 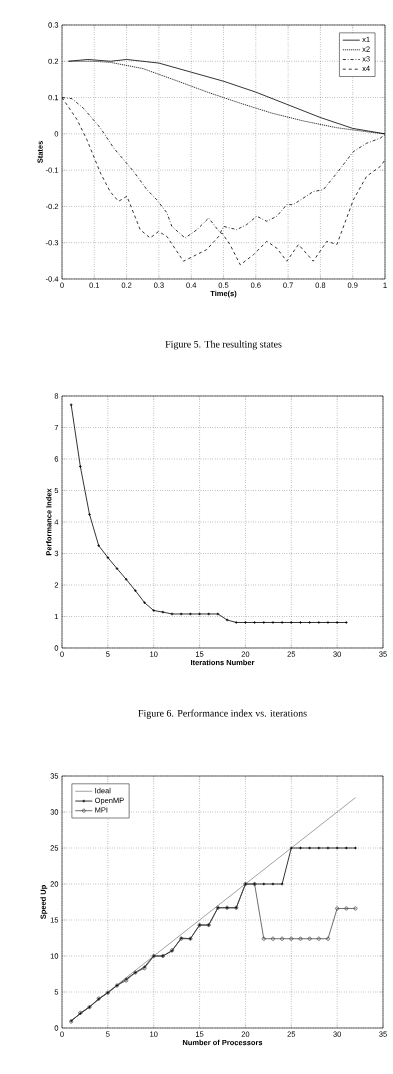 What do you see at coordinates (223, 345) in the screenshot?
I see `caption: Figure 5. The resulting states` at bounding box center [223, 345].